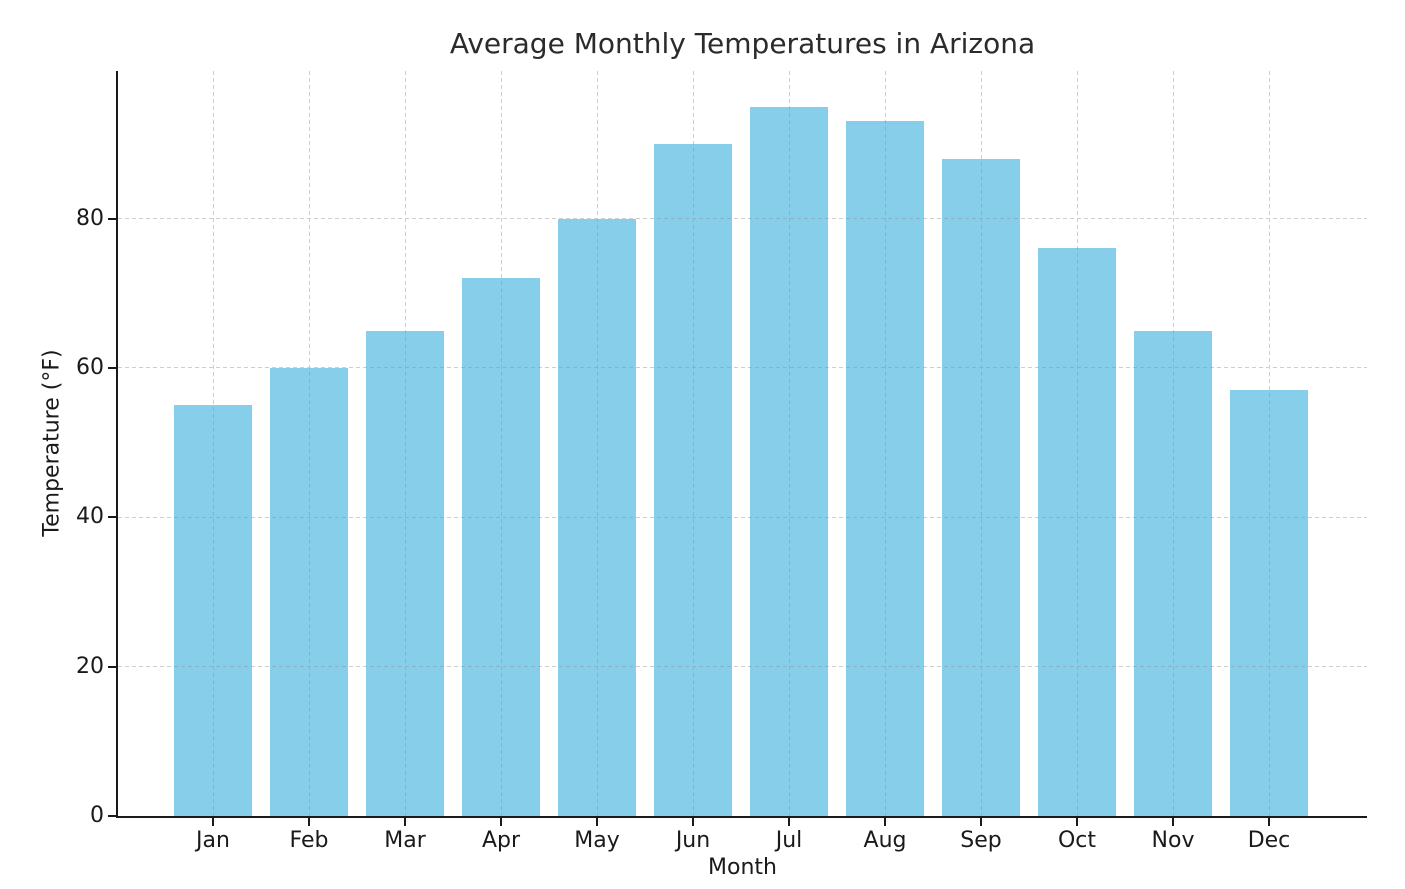 The width and height of the screenshot is (1405, 889). I want to click on x-axis-label: Month, so click(742, 867).